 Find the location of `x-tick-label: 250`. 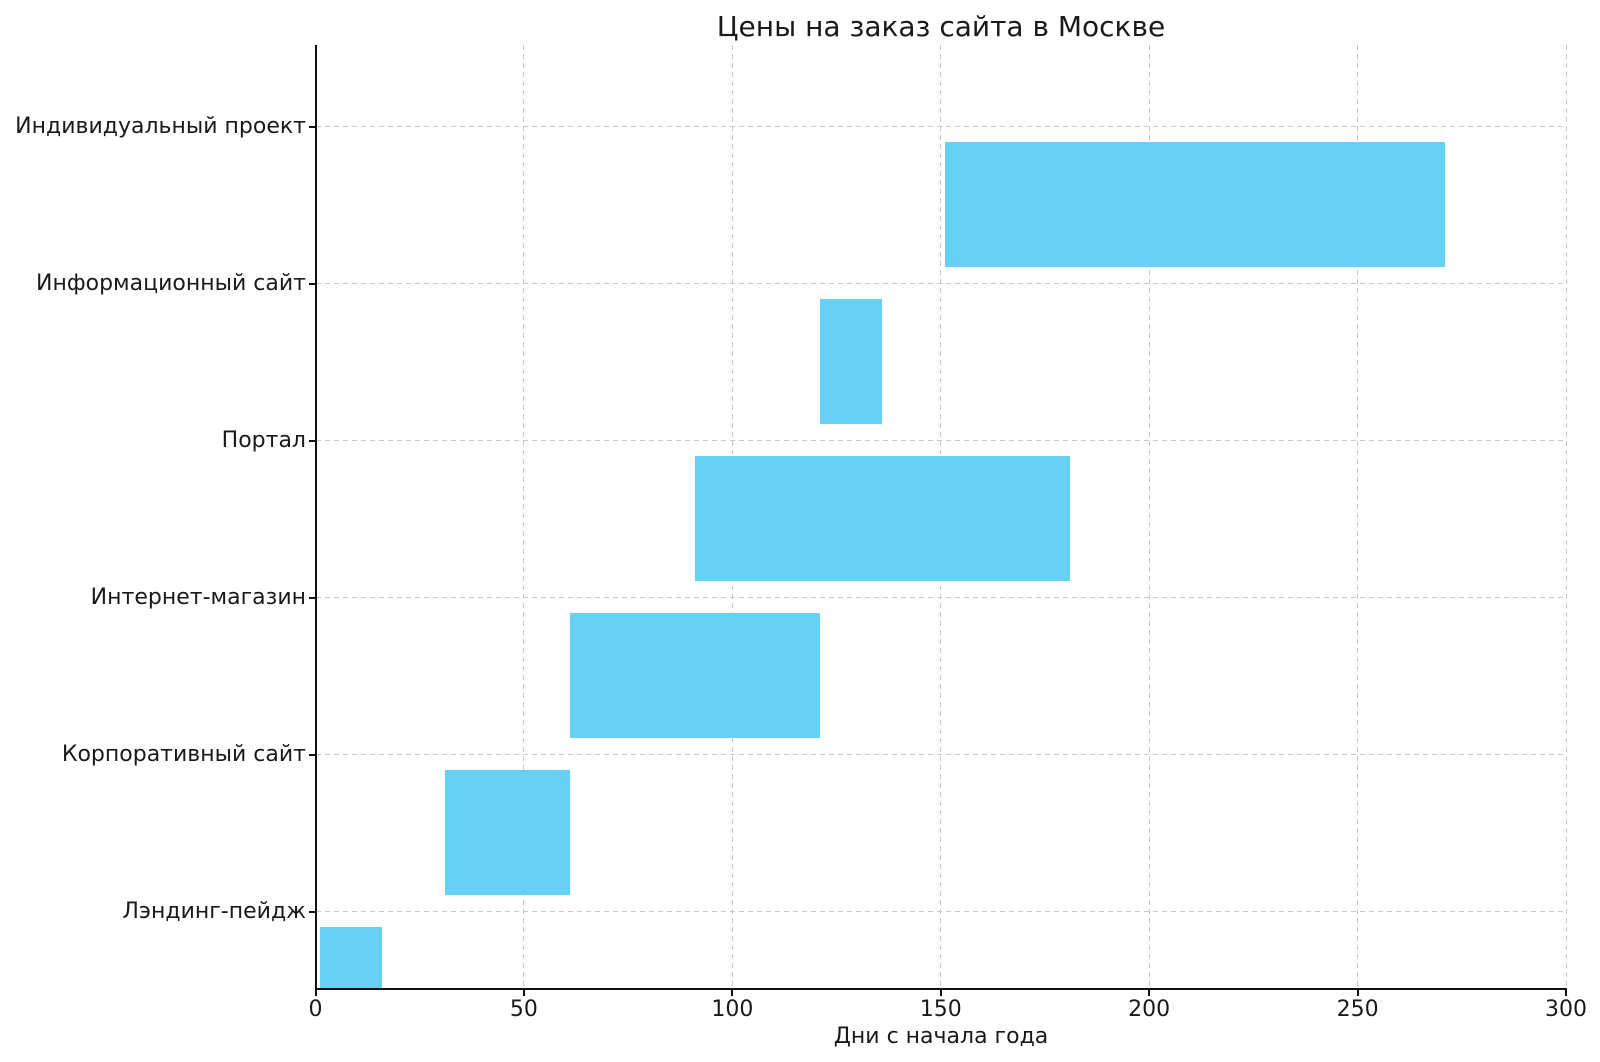

x-tick-label: 250 is located at coordinates (1357, 1009).